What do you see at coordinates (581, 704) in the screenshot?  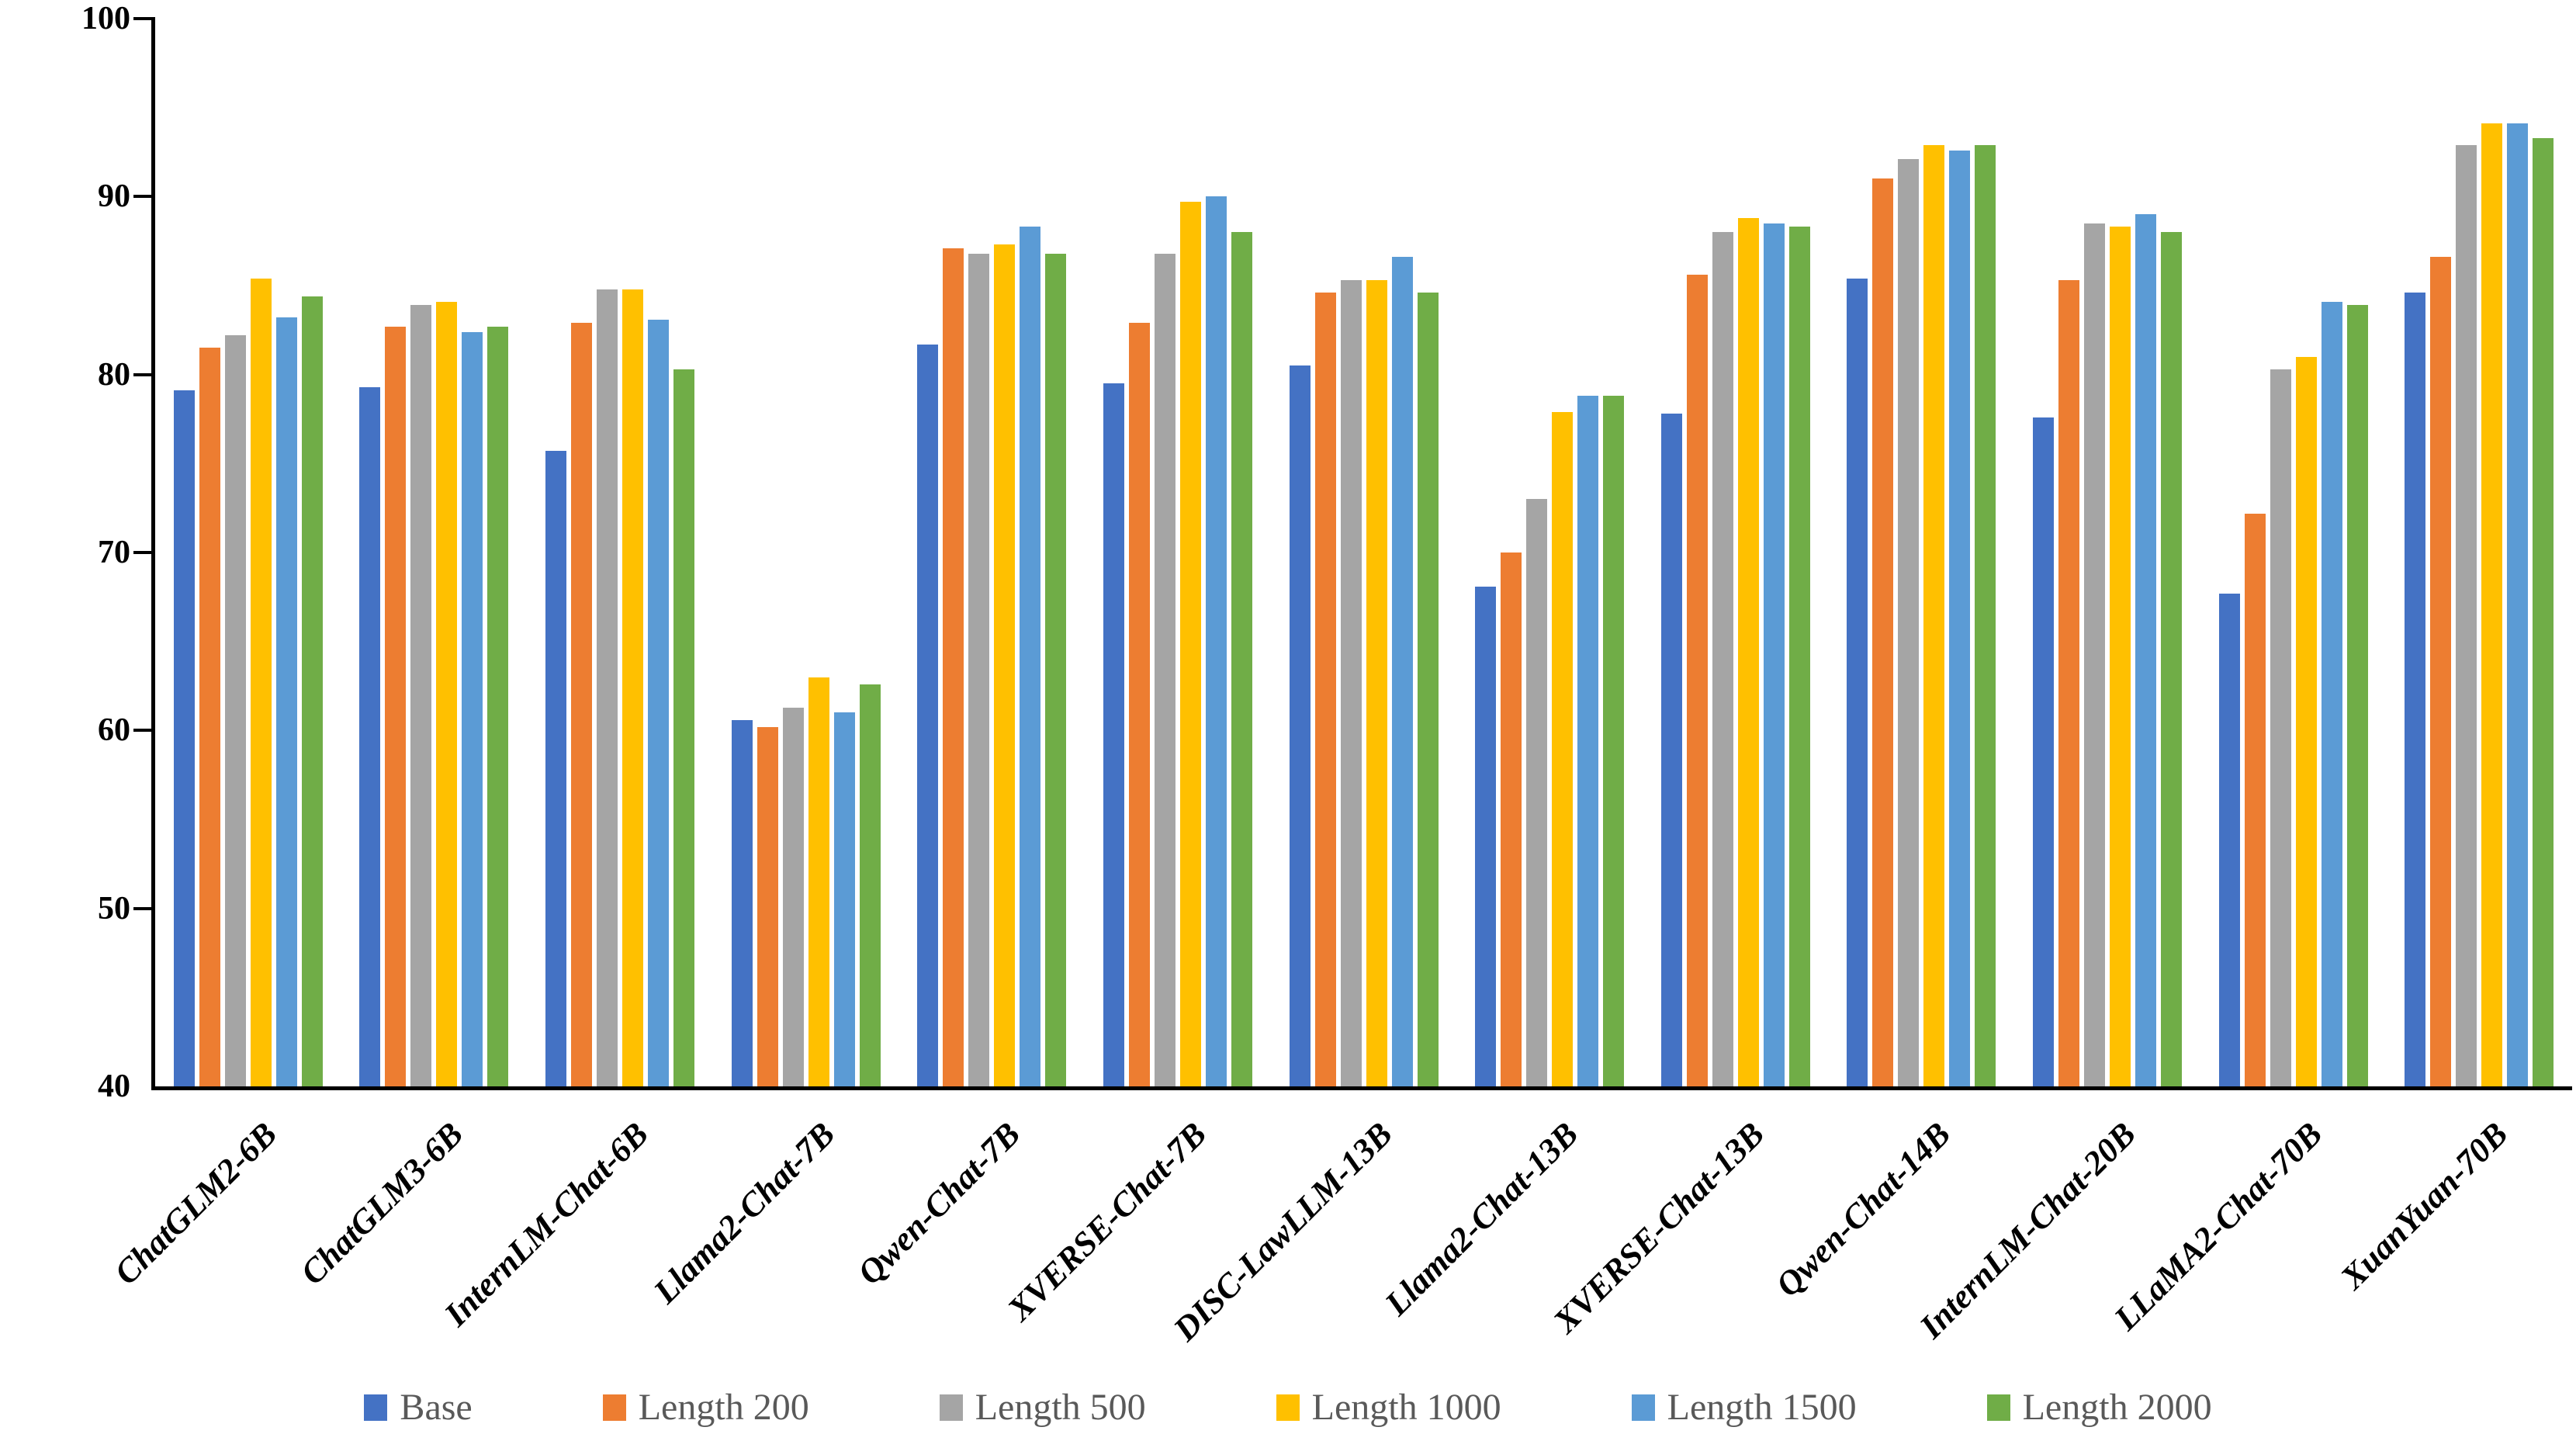 I see `bar-length-200-internlm-chat-6b` at bounding box center [581, 704].